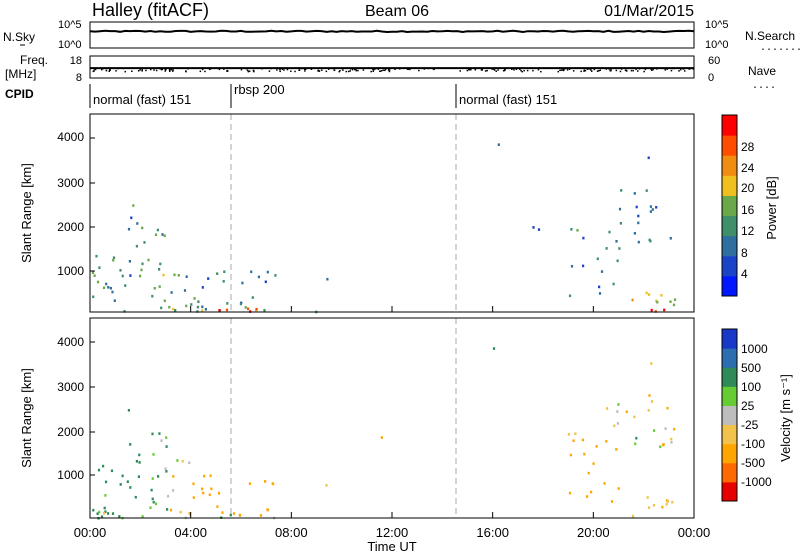 Image resolution: width=800 pixels, height=554 pixels. Describe the element at coordinates (770, 36) in the screenshot. I see `nsearch-label: N.Search` at that location.